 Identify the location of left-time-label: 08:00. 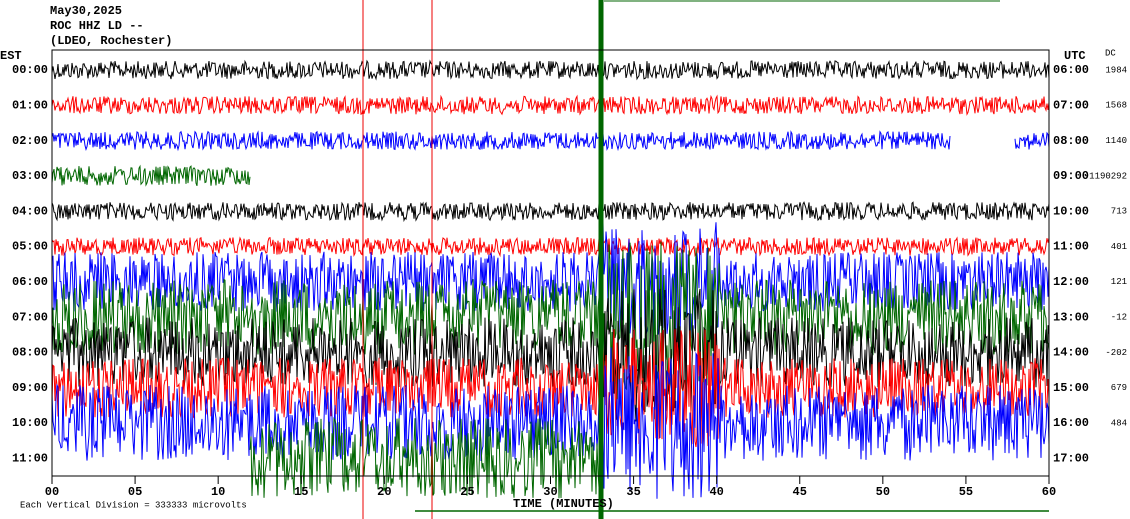
(30, 353).